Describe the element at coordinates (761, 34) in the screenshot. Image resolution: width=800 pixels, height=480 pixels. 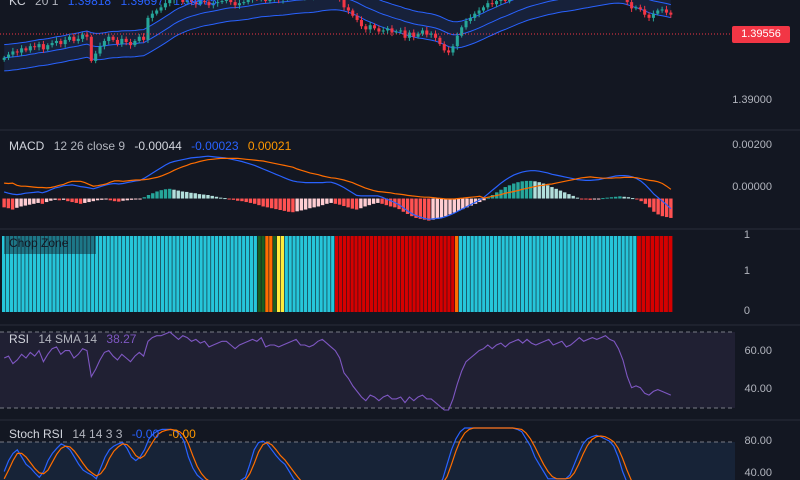
I see `last-price-tag: 1.39556` at that location.